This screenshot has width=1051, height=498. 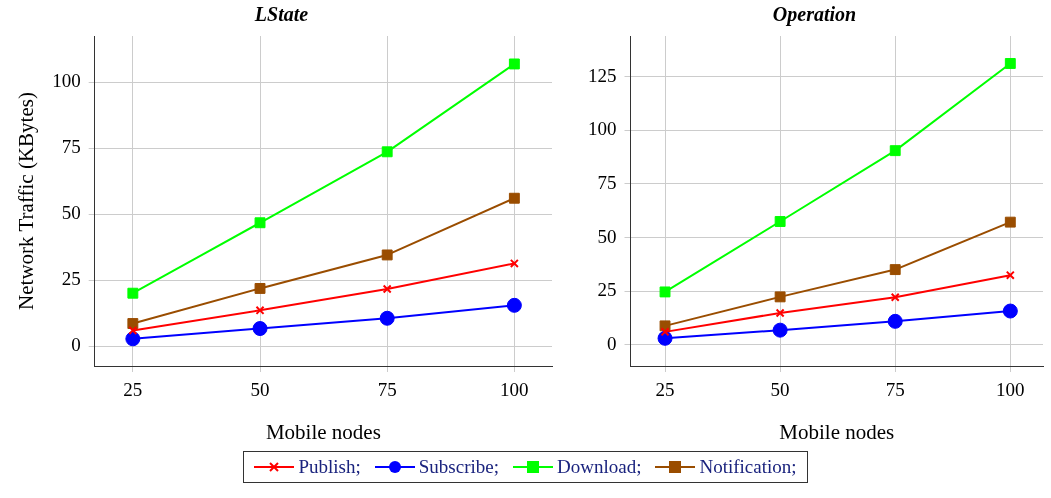 I want to click on chart-title: LState, so click(x=281, y=14).